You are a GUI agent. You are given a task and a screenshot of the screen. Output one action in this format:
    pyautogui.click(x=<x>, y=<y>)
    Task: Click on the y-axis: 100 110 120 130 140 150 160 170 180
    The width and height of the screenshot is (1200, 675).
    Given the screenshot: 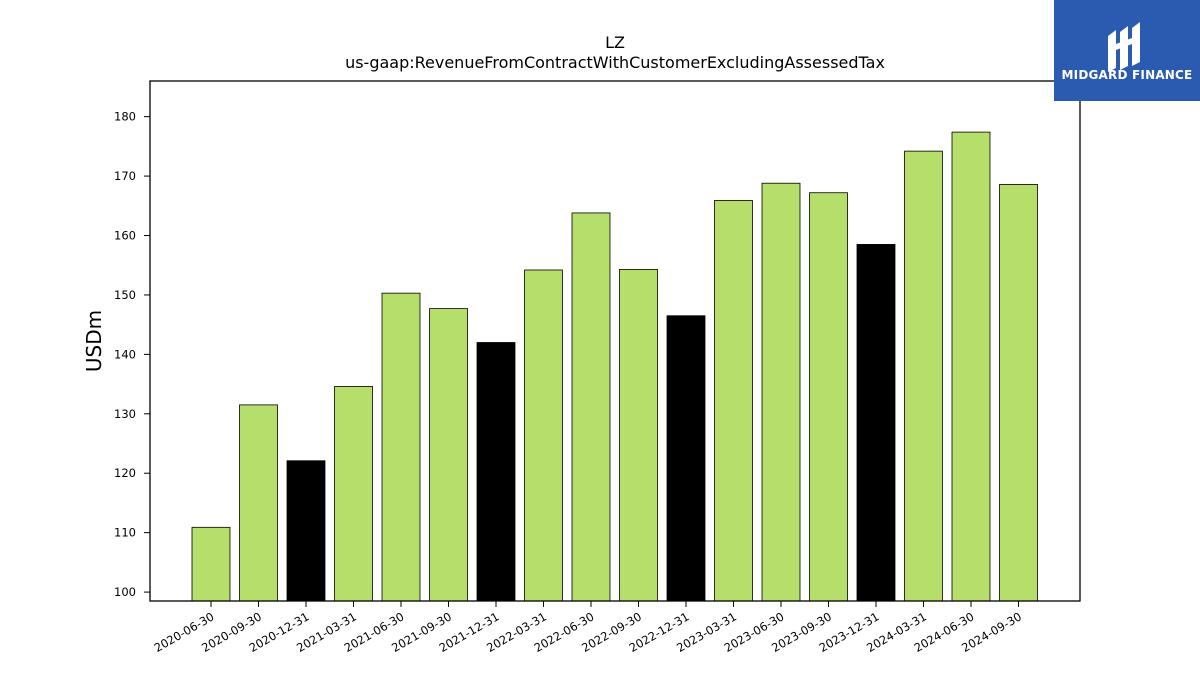 What is the action you would take?
    pyautogui.click(x=132, y=354)
    